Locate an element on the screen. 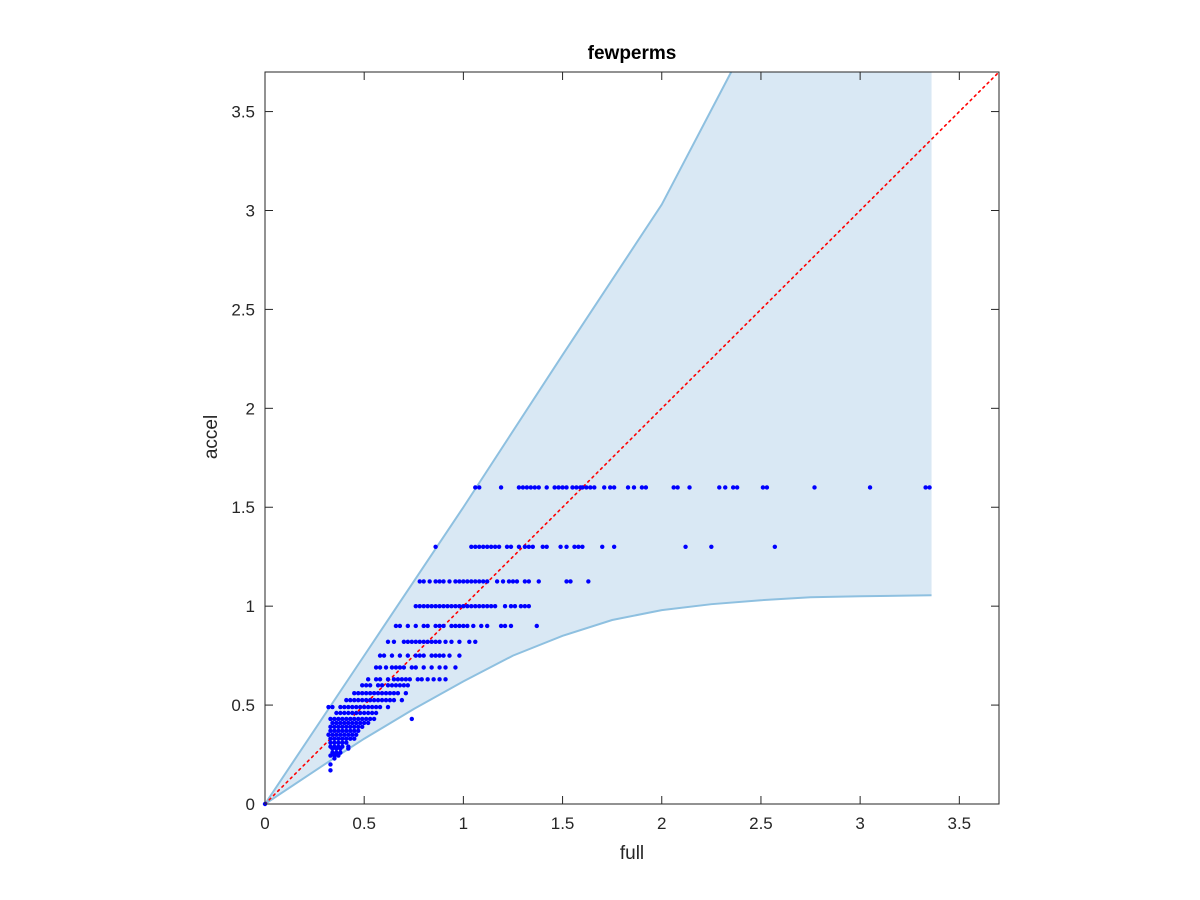 The height and width of the screenshot is (900, 1200). x-tick-label: 2.5 is located at coordinates (761, 823).